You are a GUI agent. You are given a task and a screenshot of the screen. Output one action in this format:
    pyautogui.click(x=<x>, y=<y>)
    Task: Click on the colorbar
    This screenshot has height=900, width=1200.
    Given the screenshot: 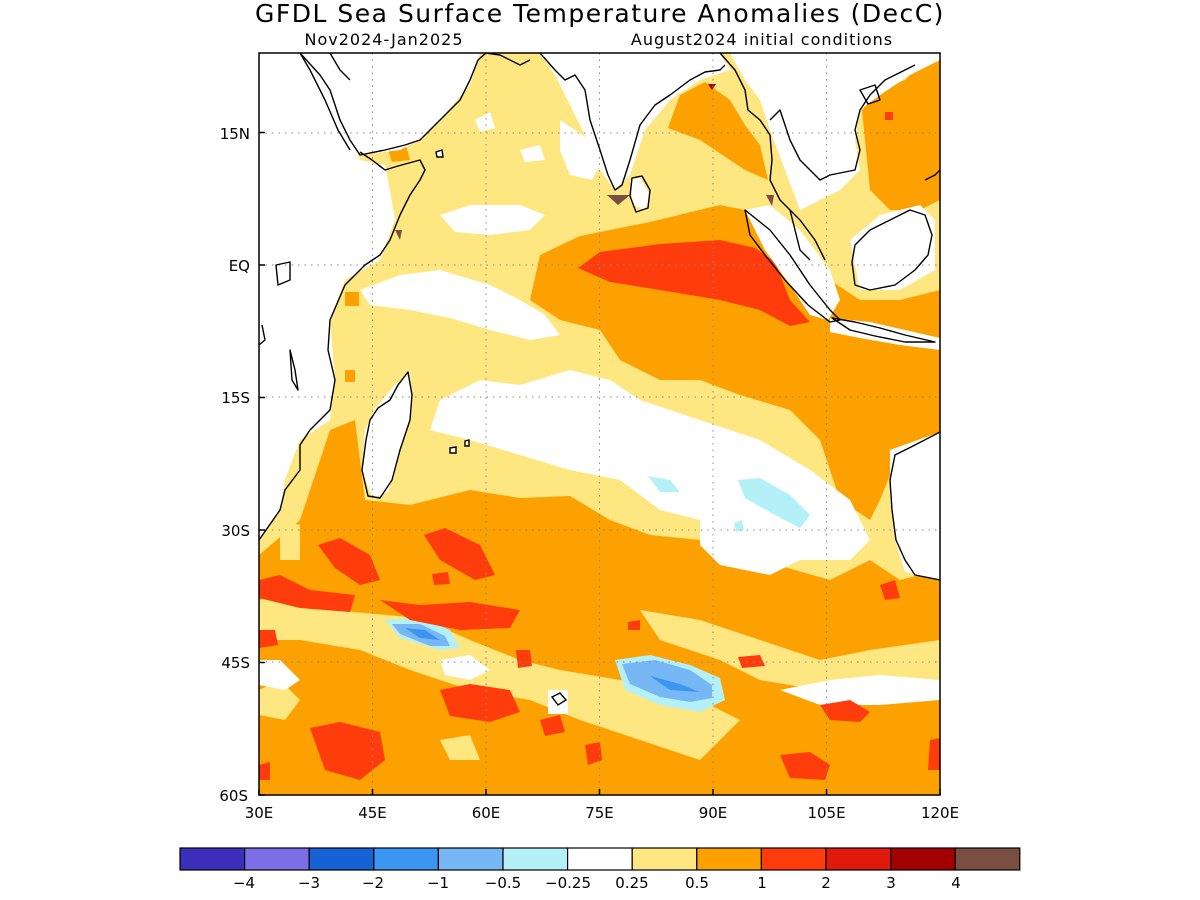 What is the action you would take?
    pyautogui.click(x=600, y=859)
    